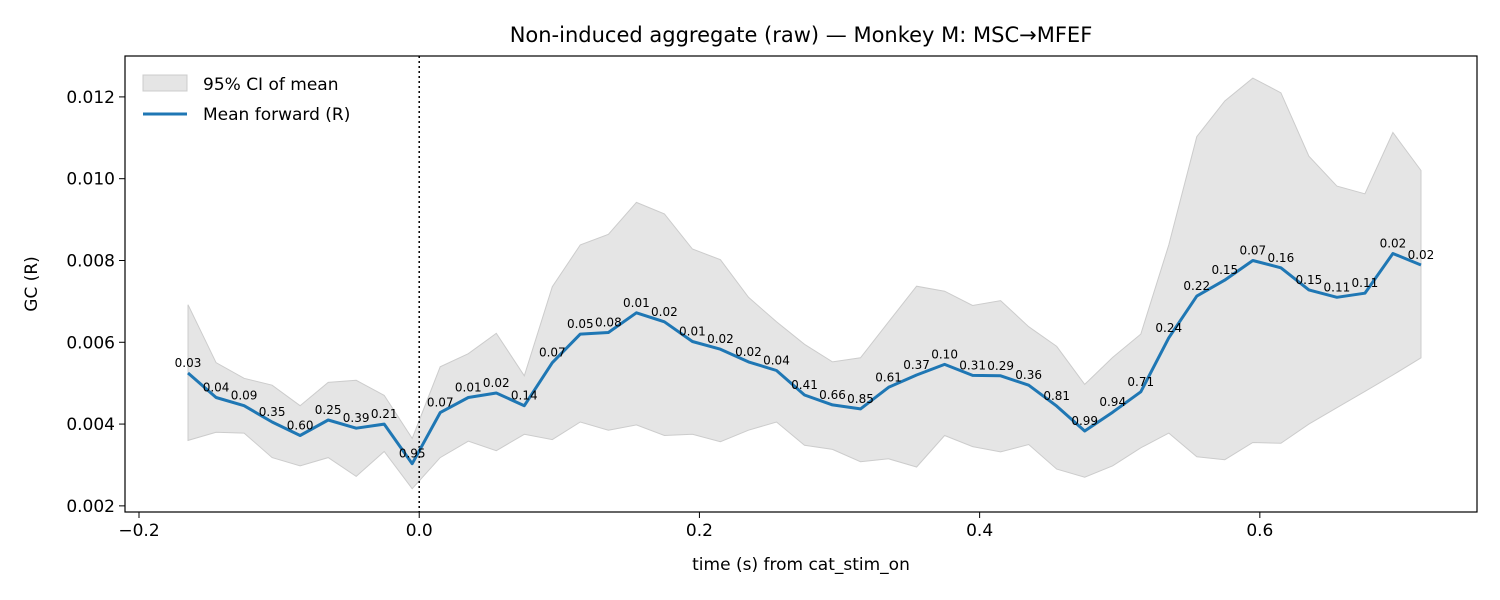 The width and height of the screenshot is (1500, 600). I want to click on point-p-label: 0.31, so click(972, 365).